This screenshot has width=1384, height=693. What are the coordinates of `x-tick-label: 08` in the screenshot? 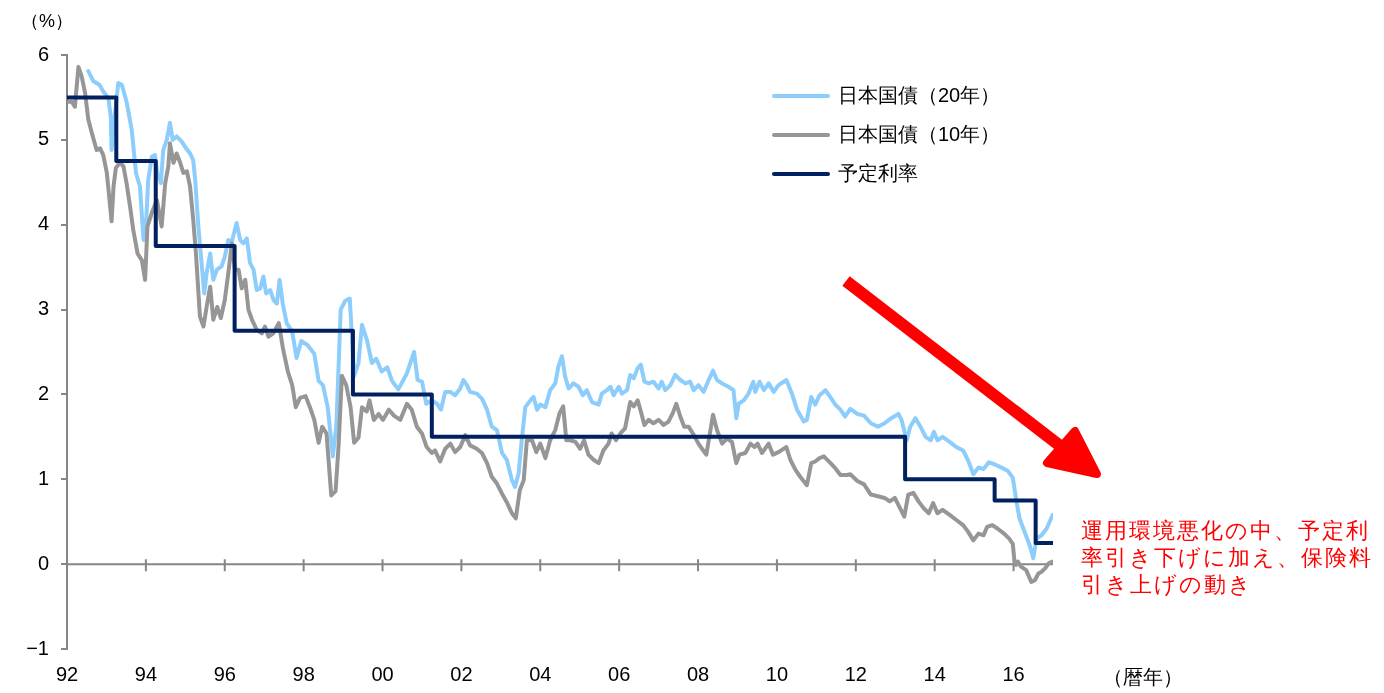 It's located at (698, 673).